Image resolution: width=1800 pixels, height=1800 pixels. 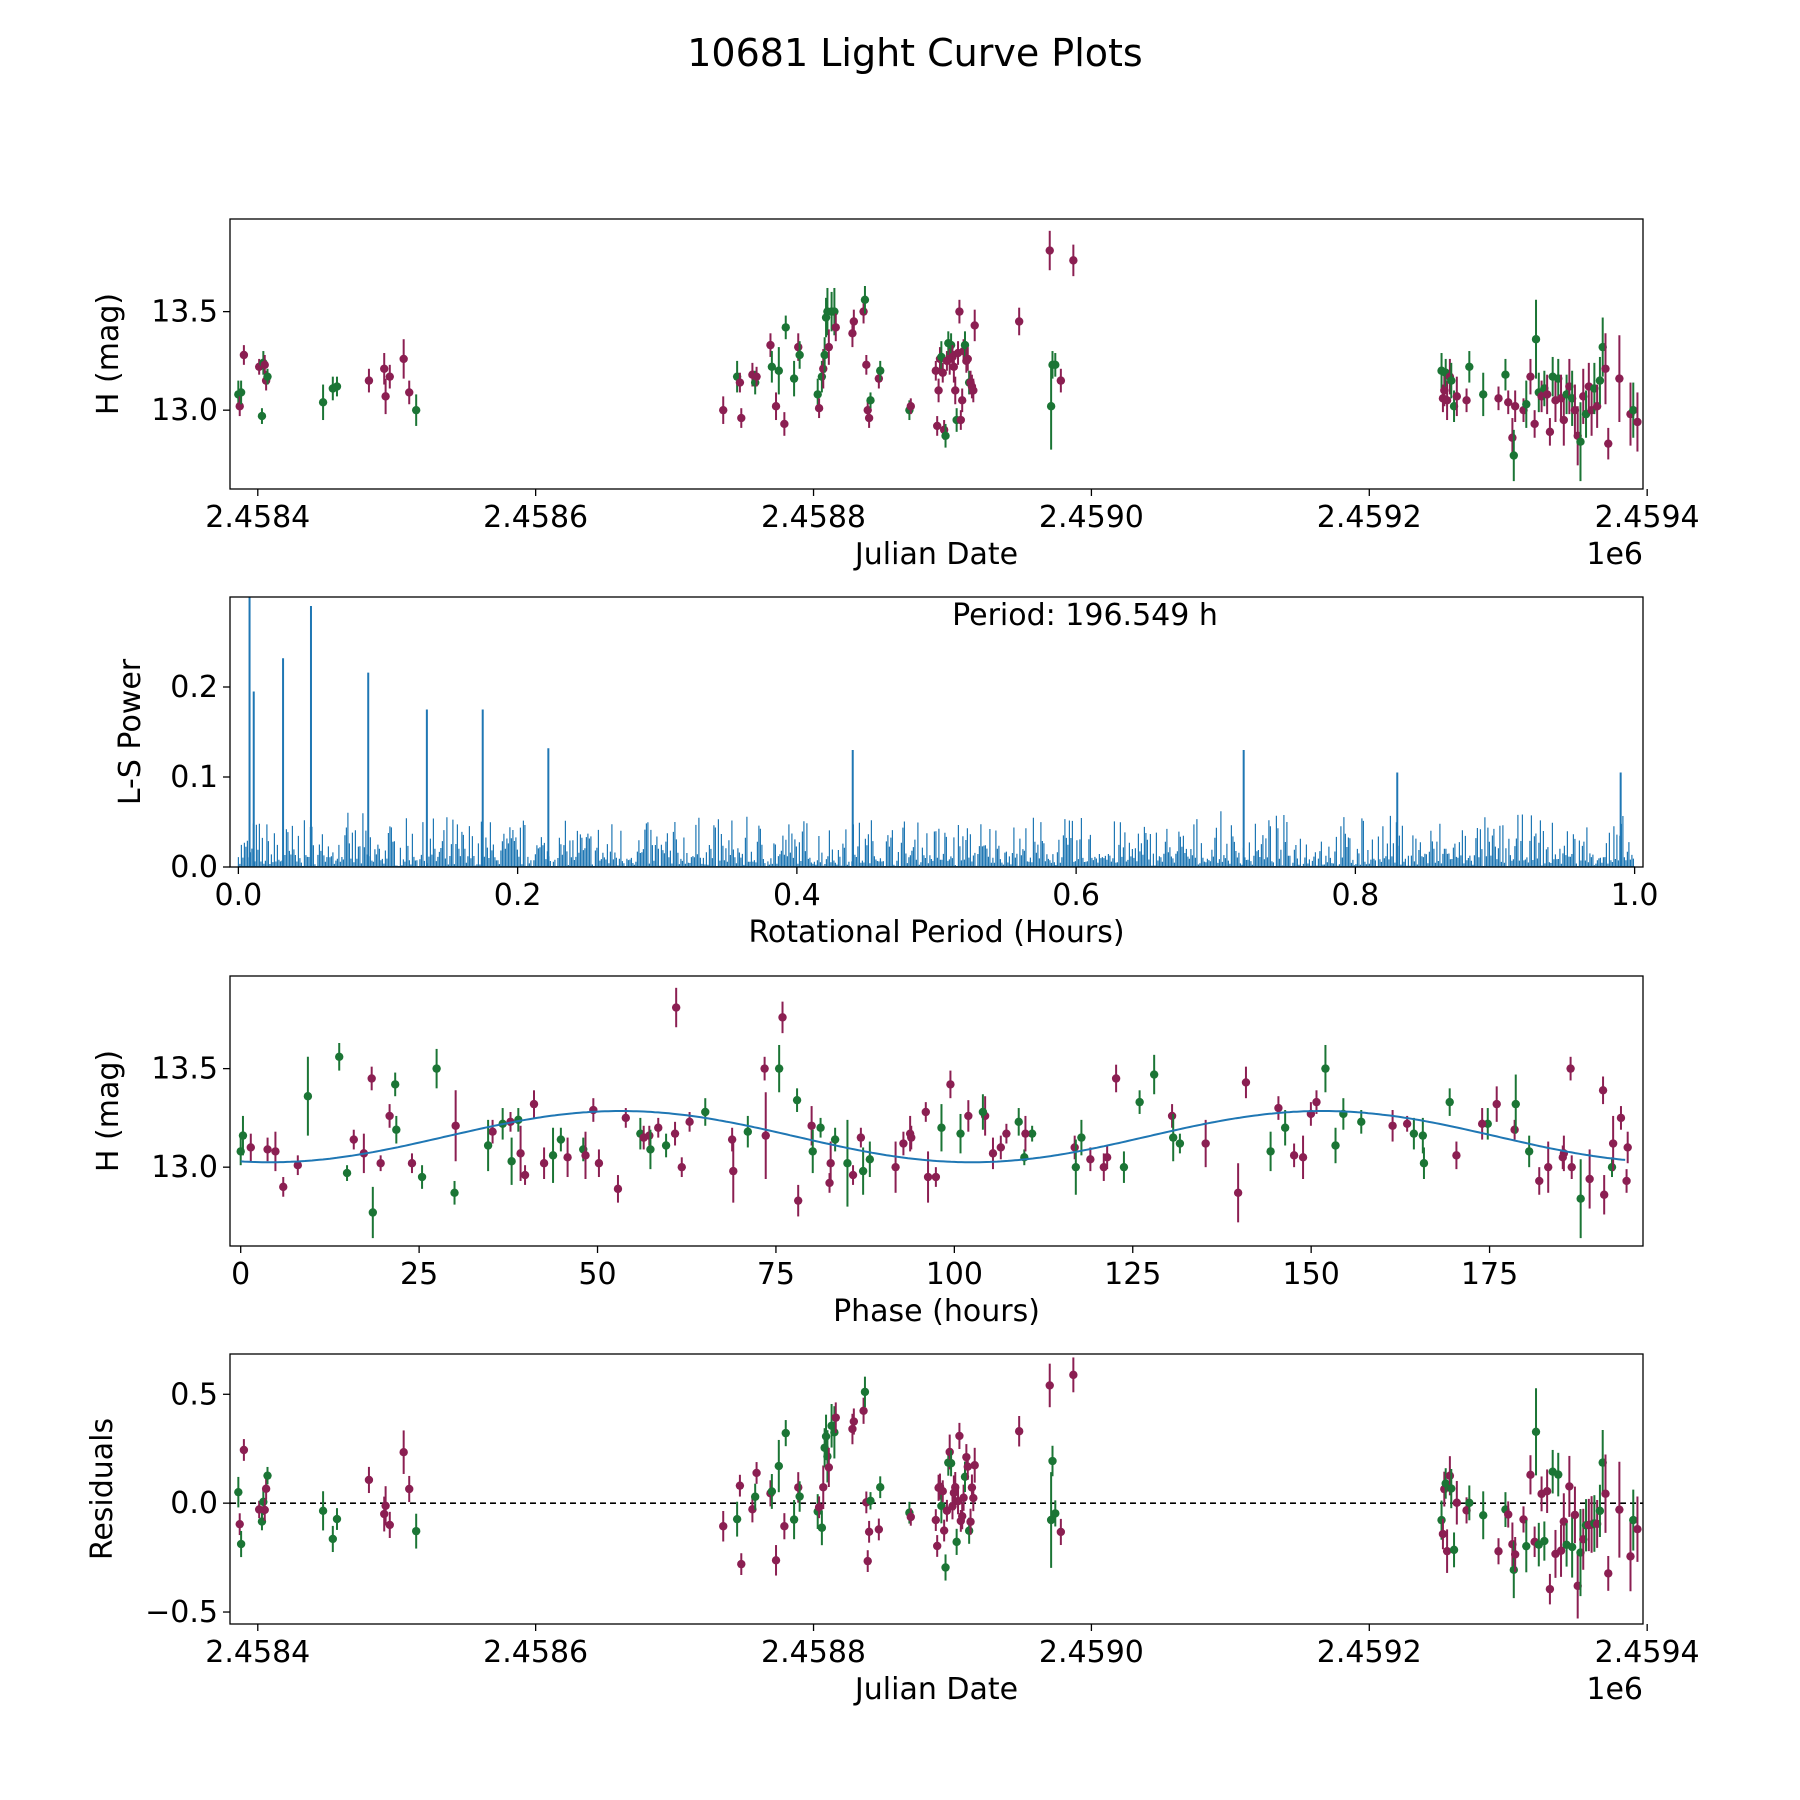 I want to click on phased-points, so click(x=934, y=1113).